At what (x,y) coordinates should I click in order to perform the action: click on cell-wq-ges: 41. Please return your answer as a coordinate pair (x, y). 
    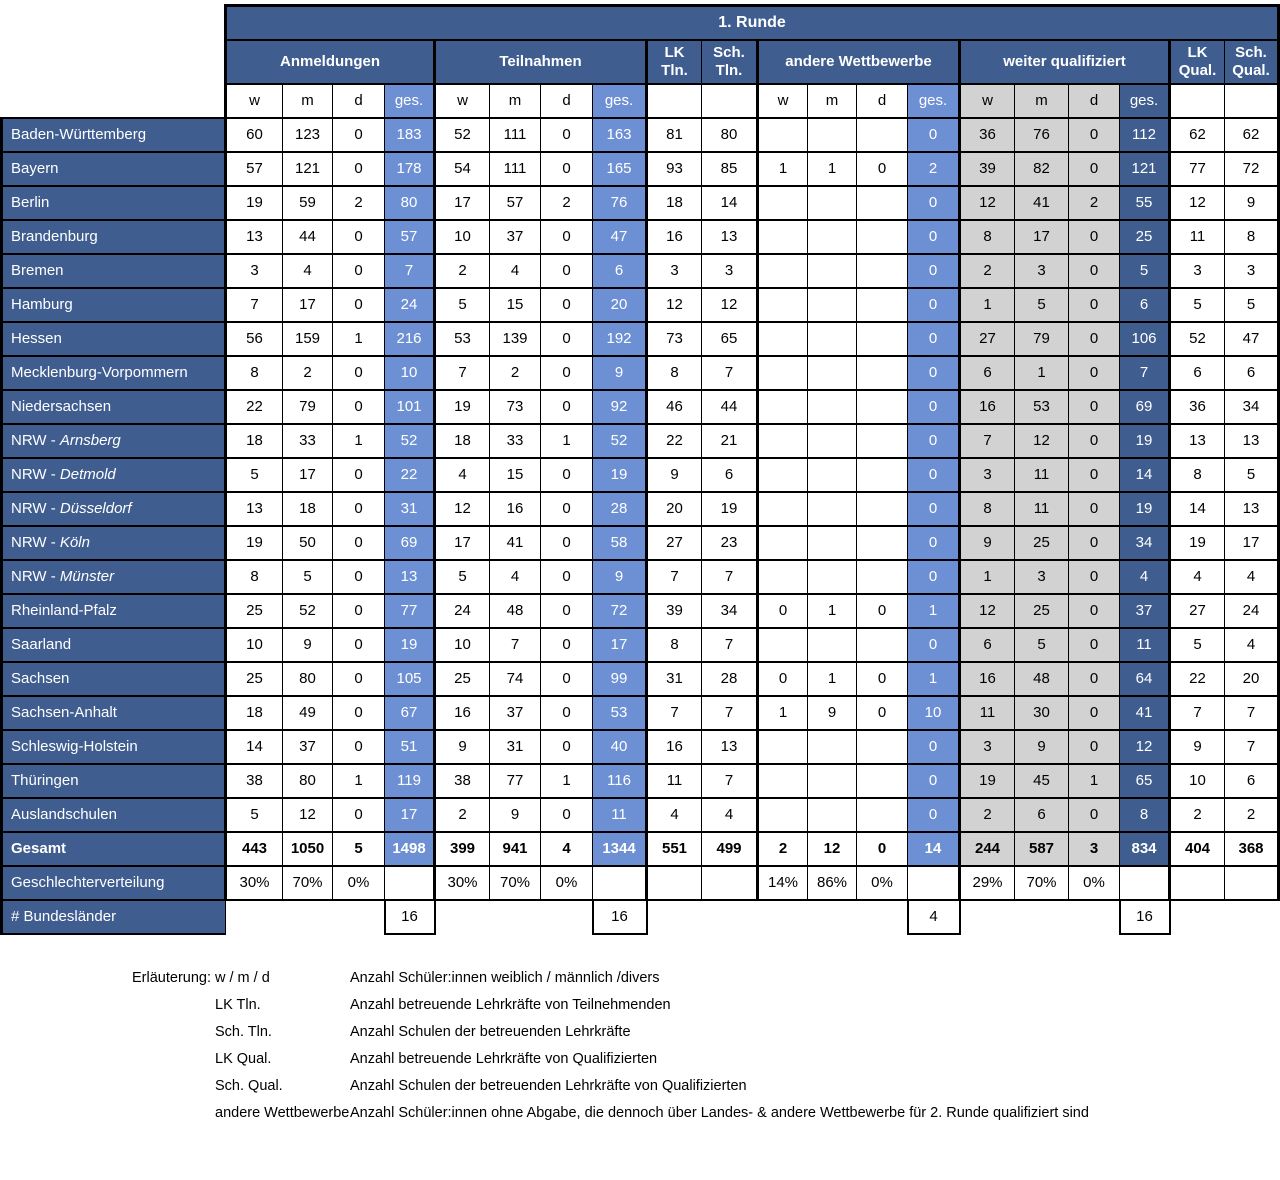
    Looking at the image, I should click on (1144, 712).